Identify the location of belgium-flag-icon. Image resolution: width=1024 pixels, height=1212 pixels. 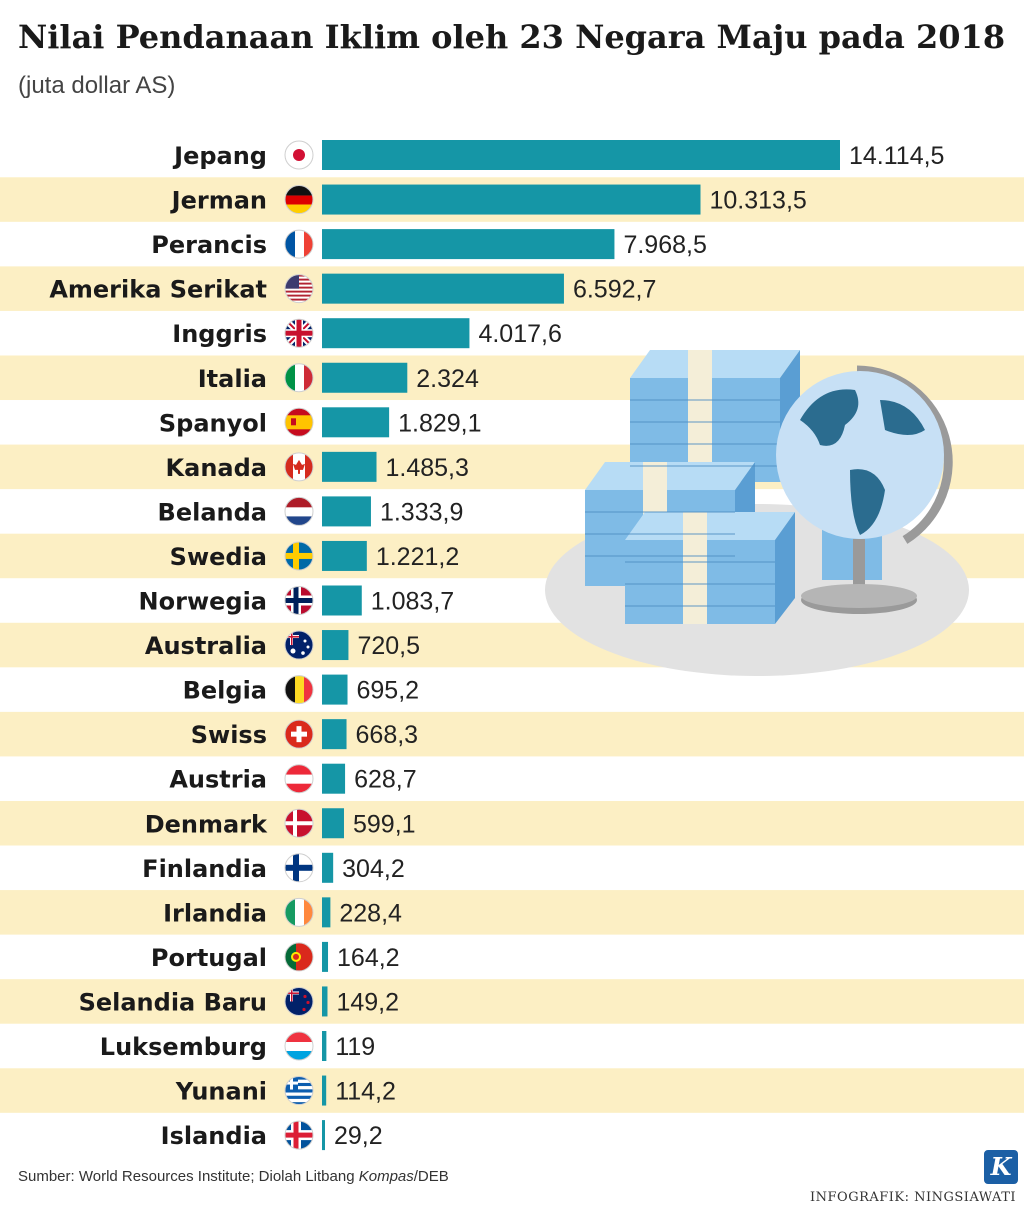
(299, 690).